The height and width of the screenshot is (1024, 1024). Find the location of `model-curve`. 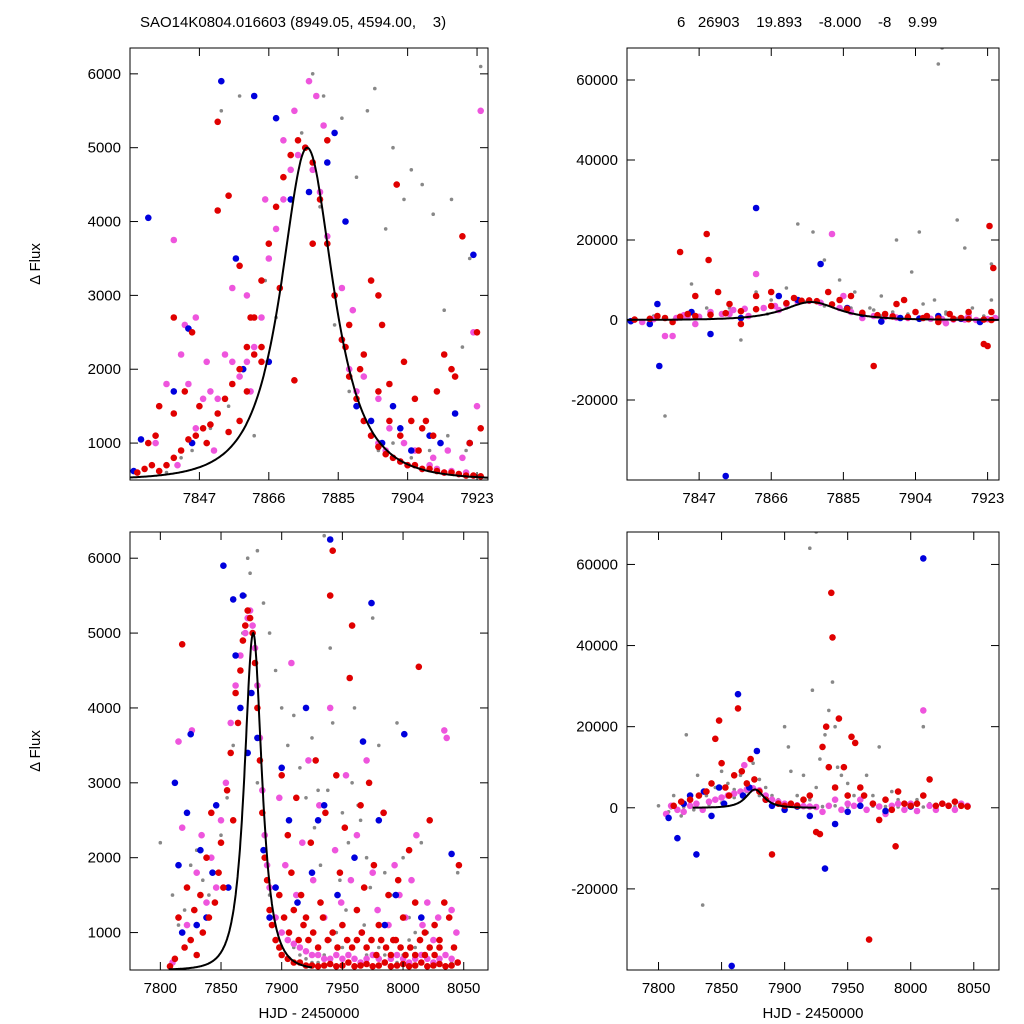

model-curve is located at coordinates (813, 311).